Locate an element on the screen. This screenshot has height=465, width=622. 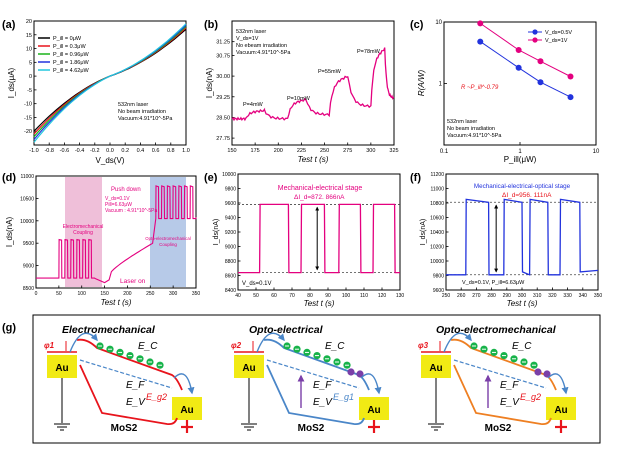
y-tick-label: 31.25 is located at coordinates (223, 43).